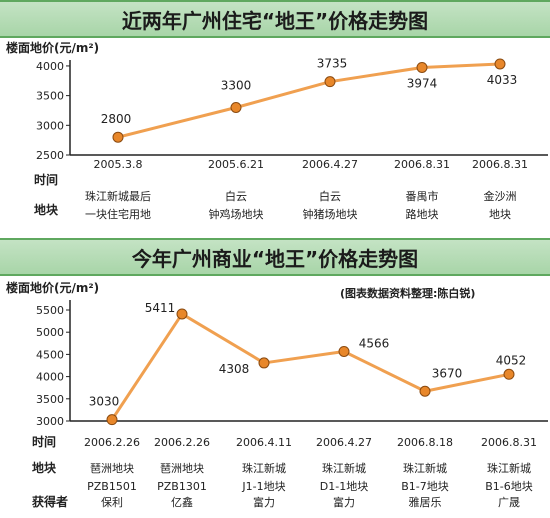 This screenshot has width=550, height=518. I want to click on chart1-ytick-label: 2500, so click(50, 155).